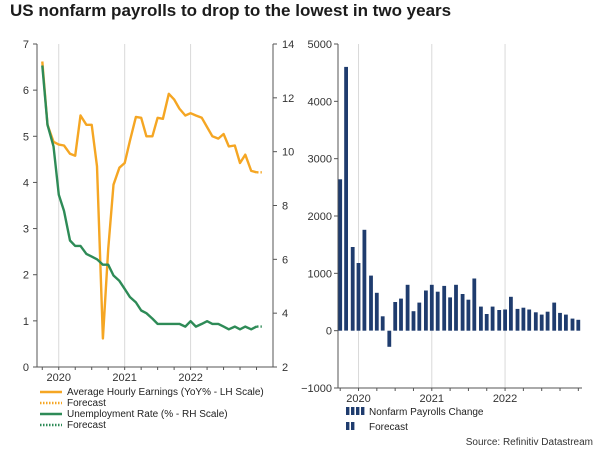 This screenshot has height=449, width=600. I want to click on left-y-tick-label: 2, so click(26, 276).